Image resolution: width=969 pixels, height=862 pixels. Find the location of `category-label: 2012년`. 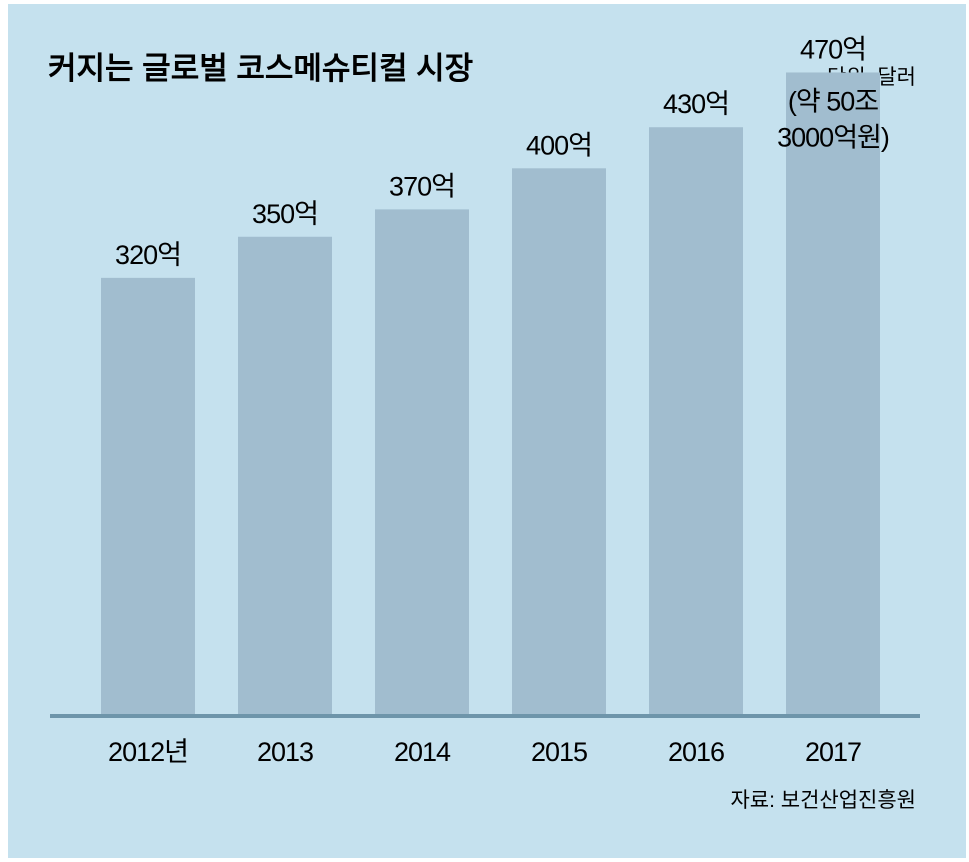

category-label: 2012년 is located at coordinates (148, 752).